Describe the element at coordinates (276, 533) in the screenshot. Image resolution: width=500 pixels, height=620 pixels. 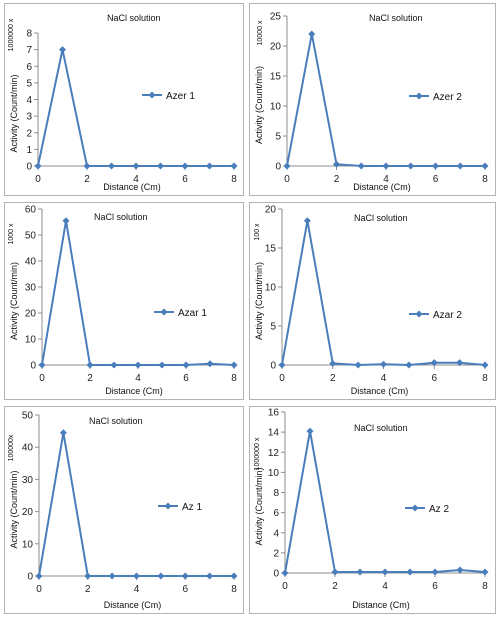
I see `y-tick-label: 4` at that location.